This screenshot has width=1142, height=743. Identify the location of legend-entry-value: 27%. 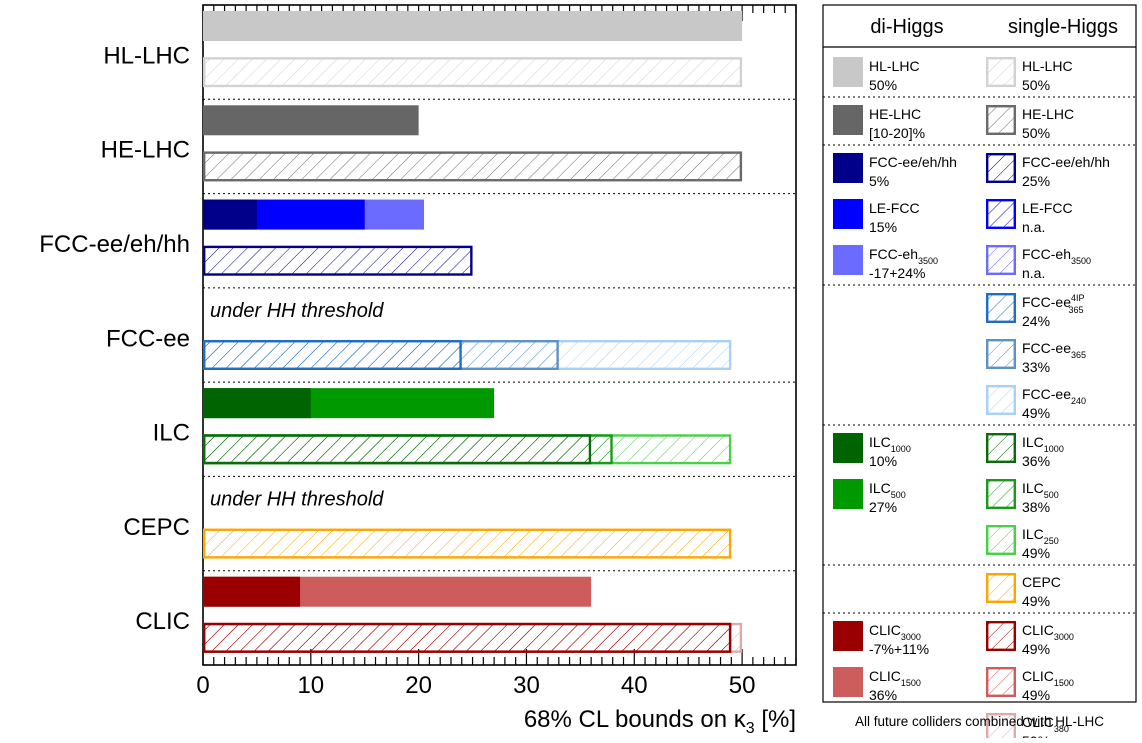
(883, 507).